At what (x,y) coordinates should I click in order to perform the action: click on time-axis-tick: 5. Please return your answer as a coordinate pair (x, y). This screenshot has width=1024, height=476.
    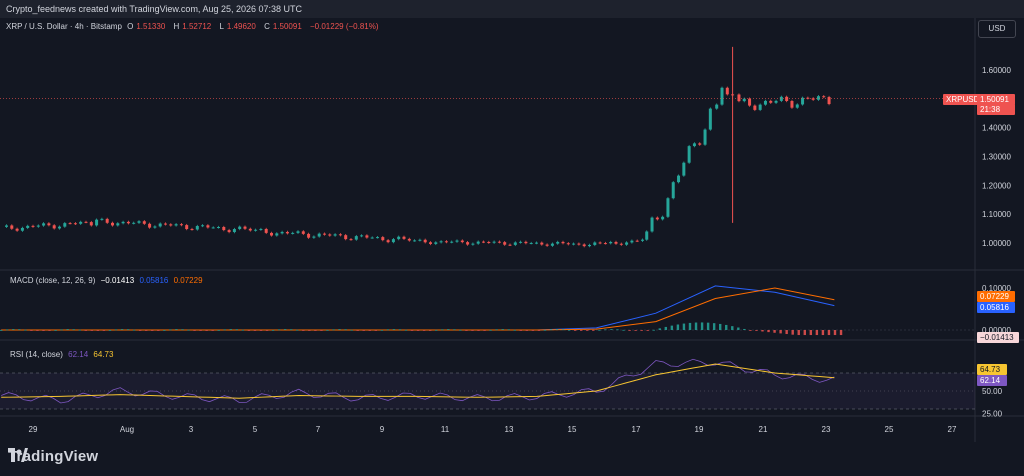
    Looking at the image, I should click on (255, 429).